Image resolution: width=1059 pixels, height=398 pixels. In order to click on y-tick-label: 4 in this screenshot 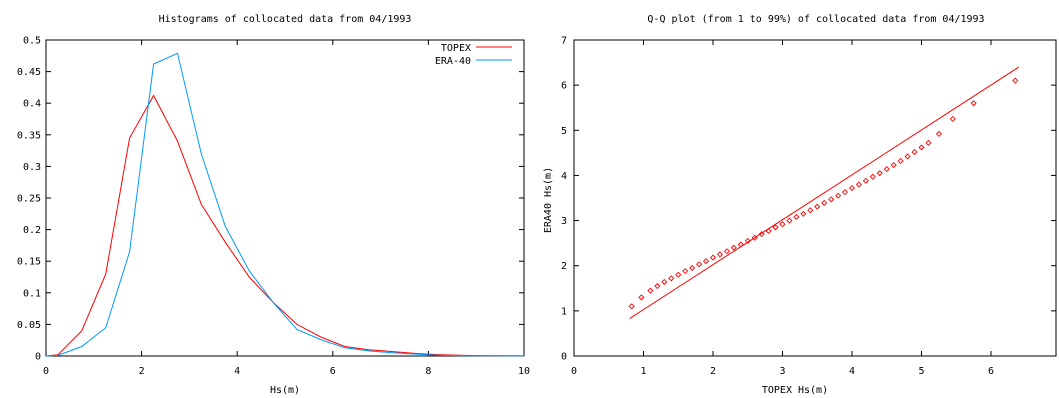, I will do `click(564, 176)`.